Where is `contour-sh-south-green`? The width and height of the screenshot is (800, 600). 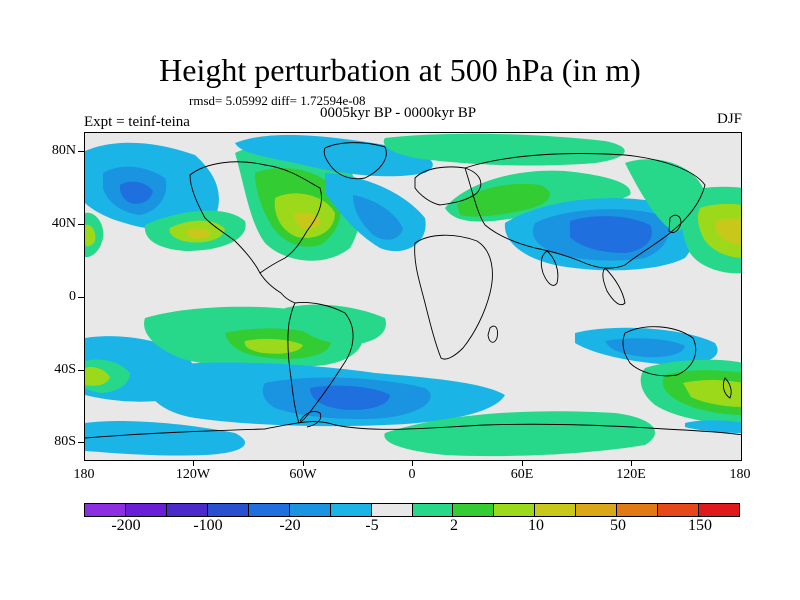 contour-sh-south-green is located at coordinates (519, 434).